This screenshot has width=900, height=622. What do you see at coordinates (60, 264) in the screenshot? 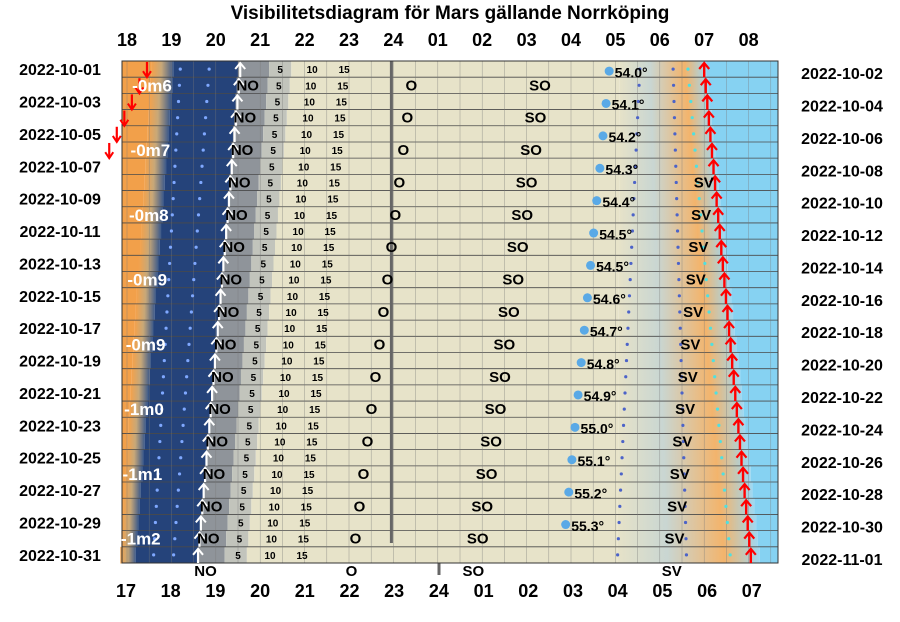
I see `left-date-label: 2022-10-13` at bounding box center [60, 264].